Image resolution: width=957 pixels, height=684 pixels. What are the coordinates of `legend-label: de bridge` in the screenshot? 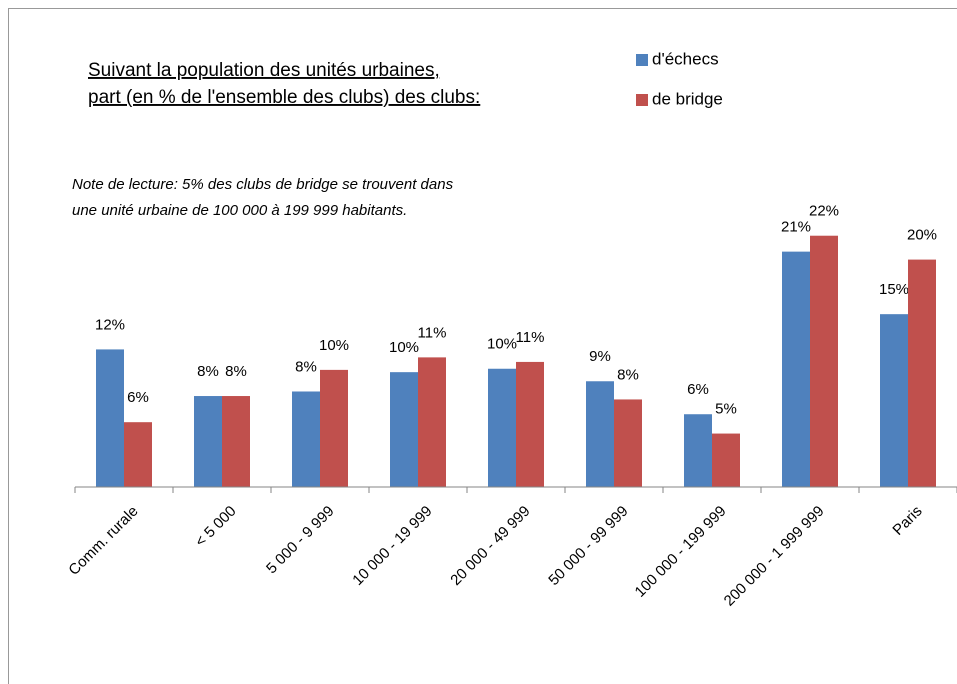 It's located at (687, 98).